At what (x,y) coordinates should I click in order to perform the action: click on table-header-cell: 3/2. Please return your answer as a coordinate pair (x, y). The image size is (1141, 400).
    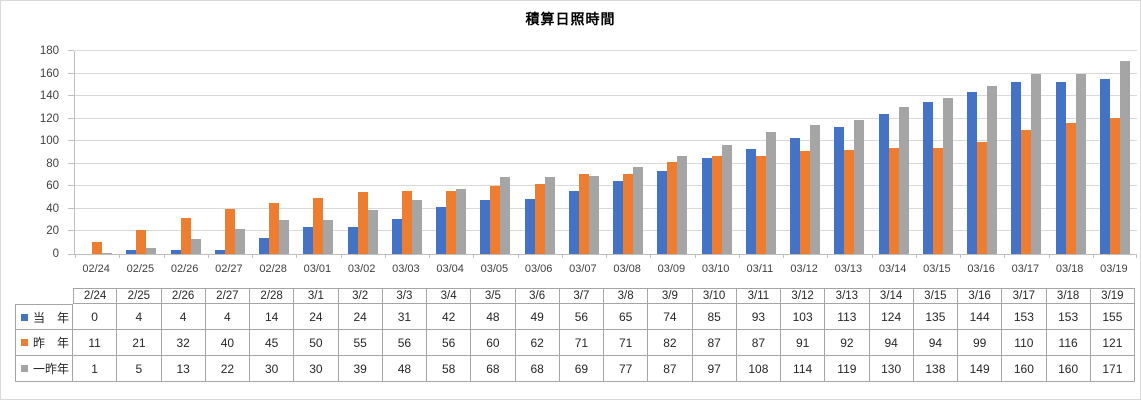
    Looking at the image, I should click on (360, 296).